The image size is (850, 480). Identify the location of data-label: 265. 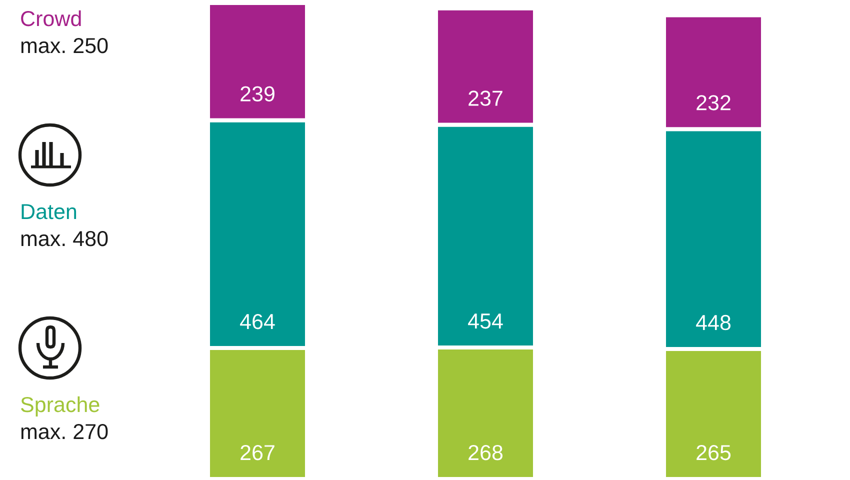
(713, 452).